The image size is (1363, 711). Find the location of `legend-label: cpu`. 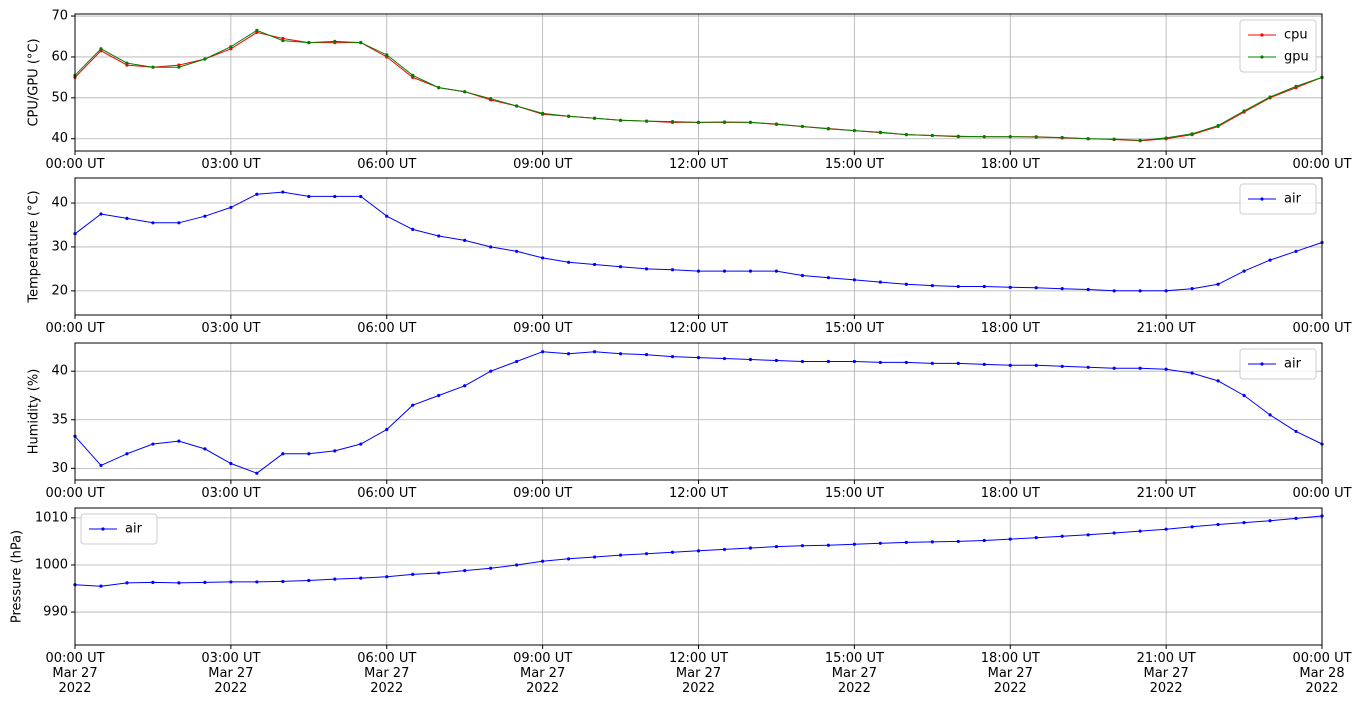

legend-label: cpu is located at coordinates (1296, 35).